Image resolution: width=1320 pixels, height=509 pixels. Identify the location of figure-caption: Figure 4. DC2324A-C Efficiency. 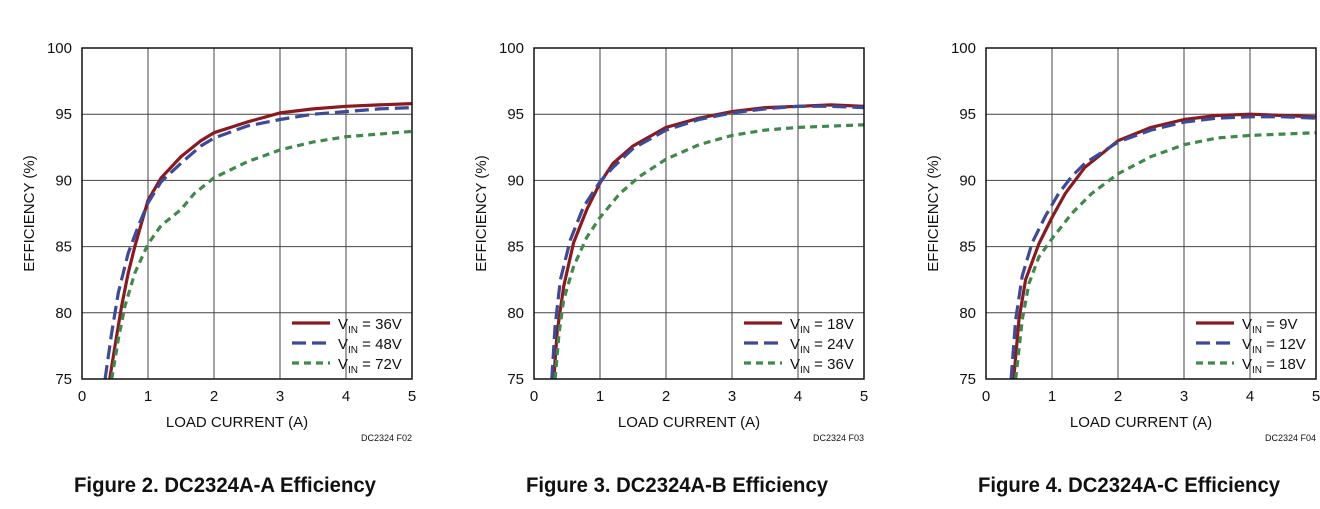
(1129, 485).